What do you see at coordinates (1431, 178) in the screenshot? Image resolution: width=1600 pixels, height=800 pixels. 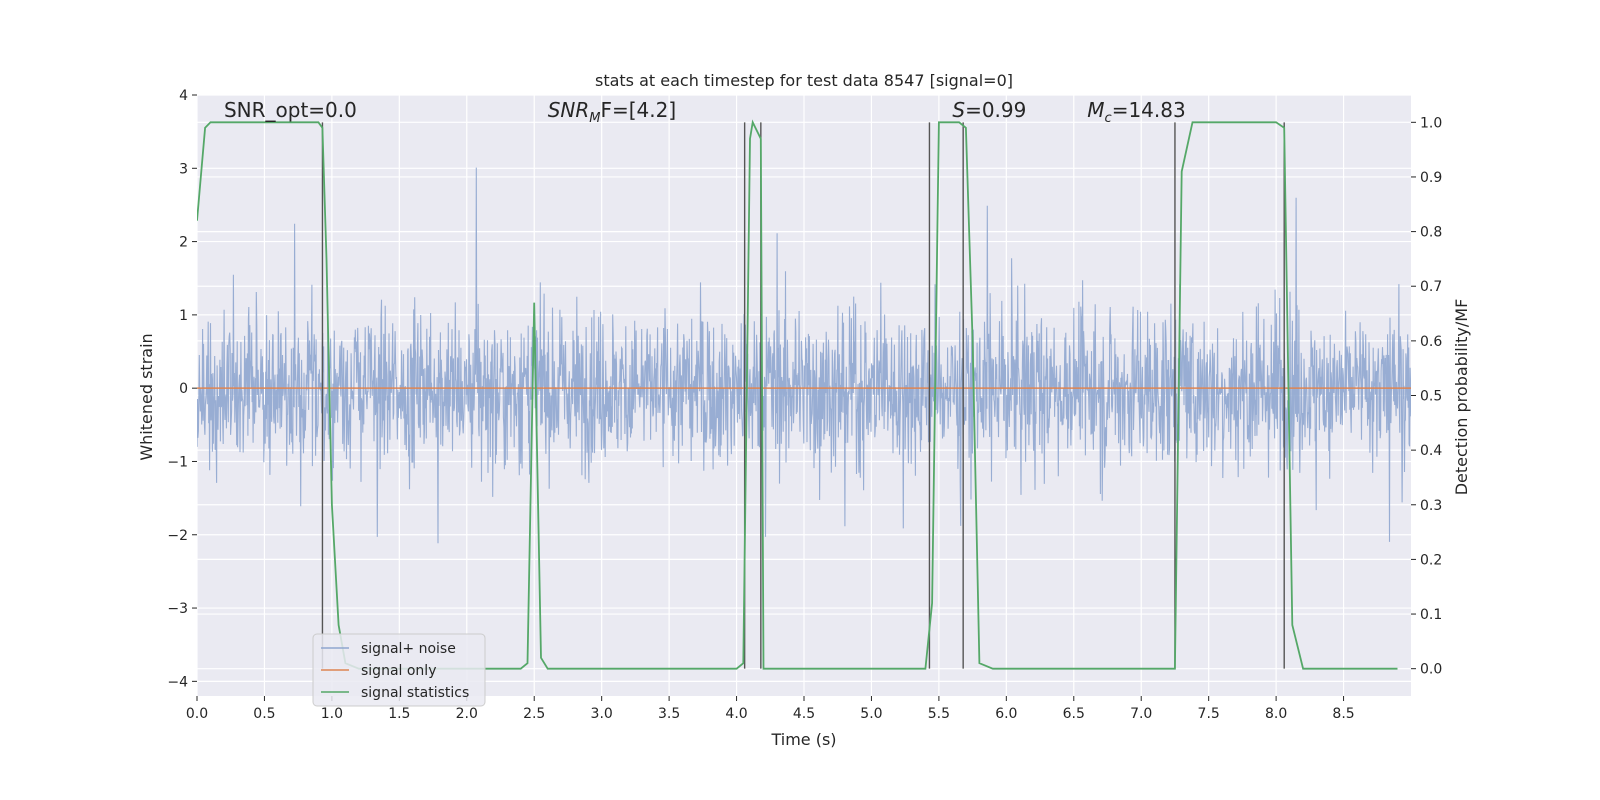 I see `right-tick-label: 0.9` at bounding box center [1431, 178].